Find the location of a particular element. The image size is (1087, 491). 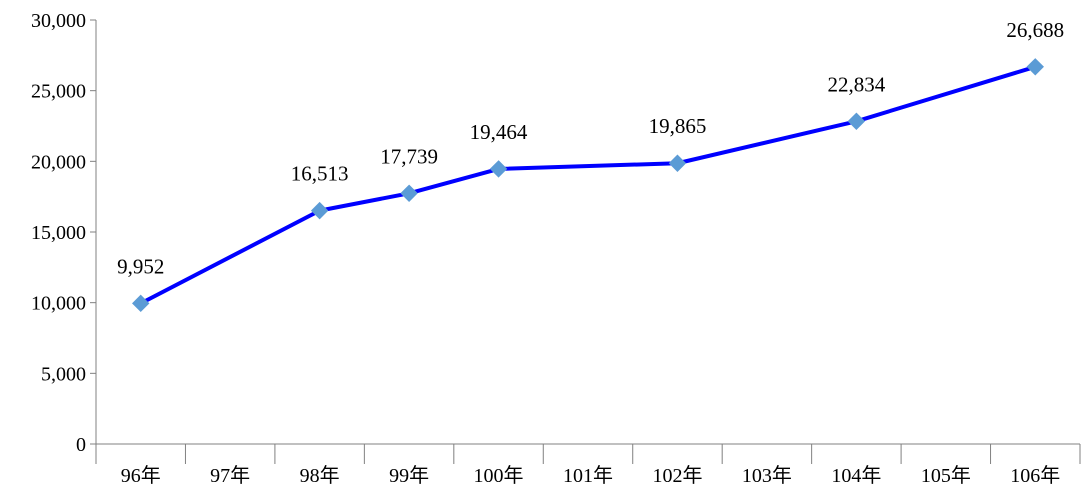

y-axis: 0 5,000 10,000 15,000 20,000 25,000 30,000 is located at coordinates (64, 233).